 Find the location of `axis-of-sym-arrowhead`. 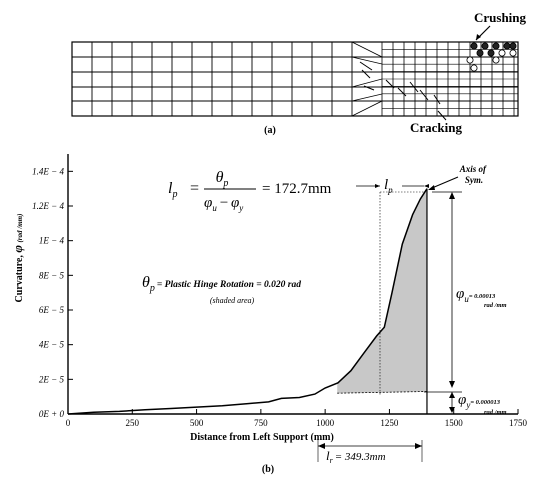

axis-of-sym-arrowhead is located at coordinates (431, 187).